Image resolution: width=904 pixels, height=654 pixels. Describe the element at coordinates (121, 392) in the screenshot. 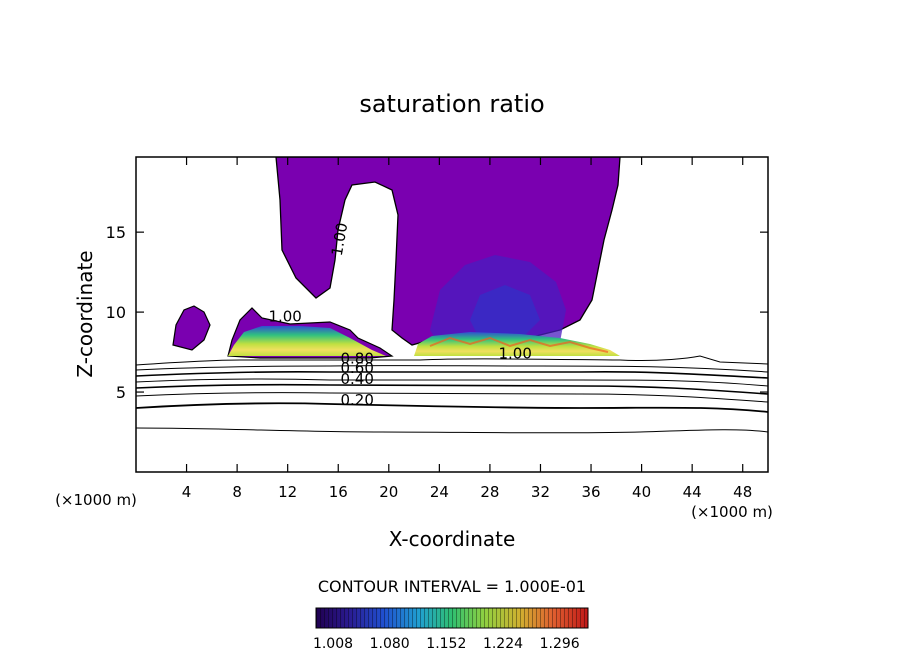

I see `y-tick-label: 5` at that location.